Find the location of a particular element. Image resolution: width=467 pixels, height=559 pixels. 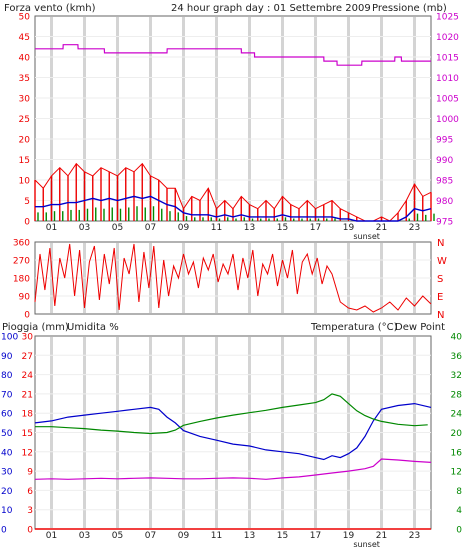

humidity-tick-label: 40 is located at coordinates (7, 453).